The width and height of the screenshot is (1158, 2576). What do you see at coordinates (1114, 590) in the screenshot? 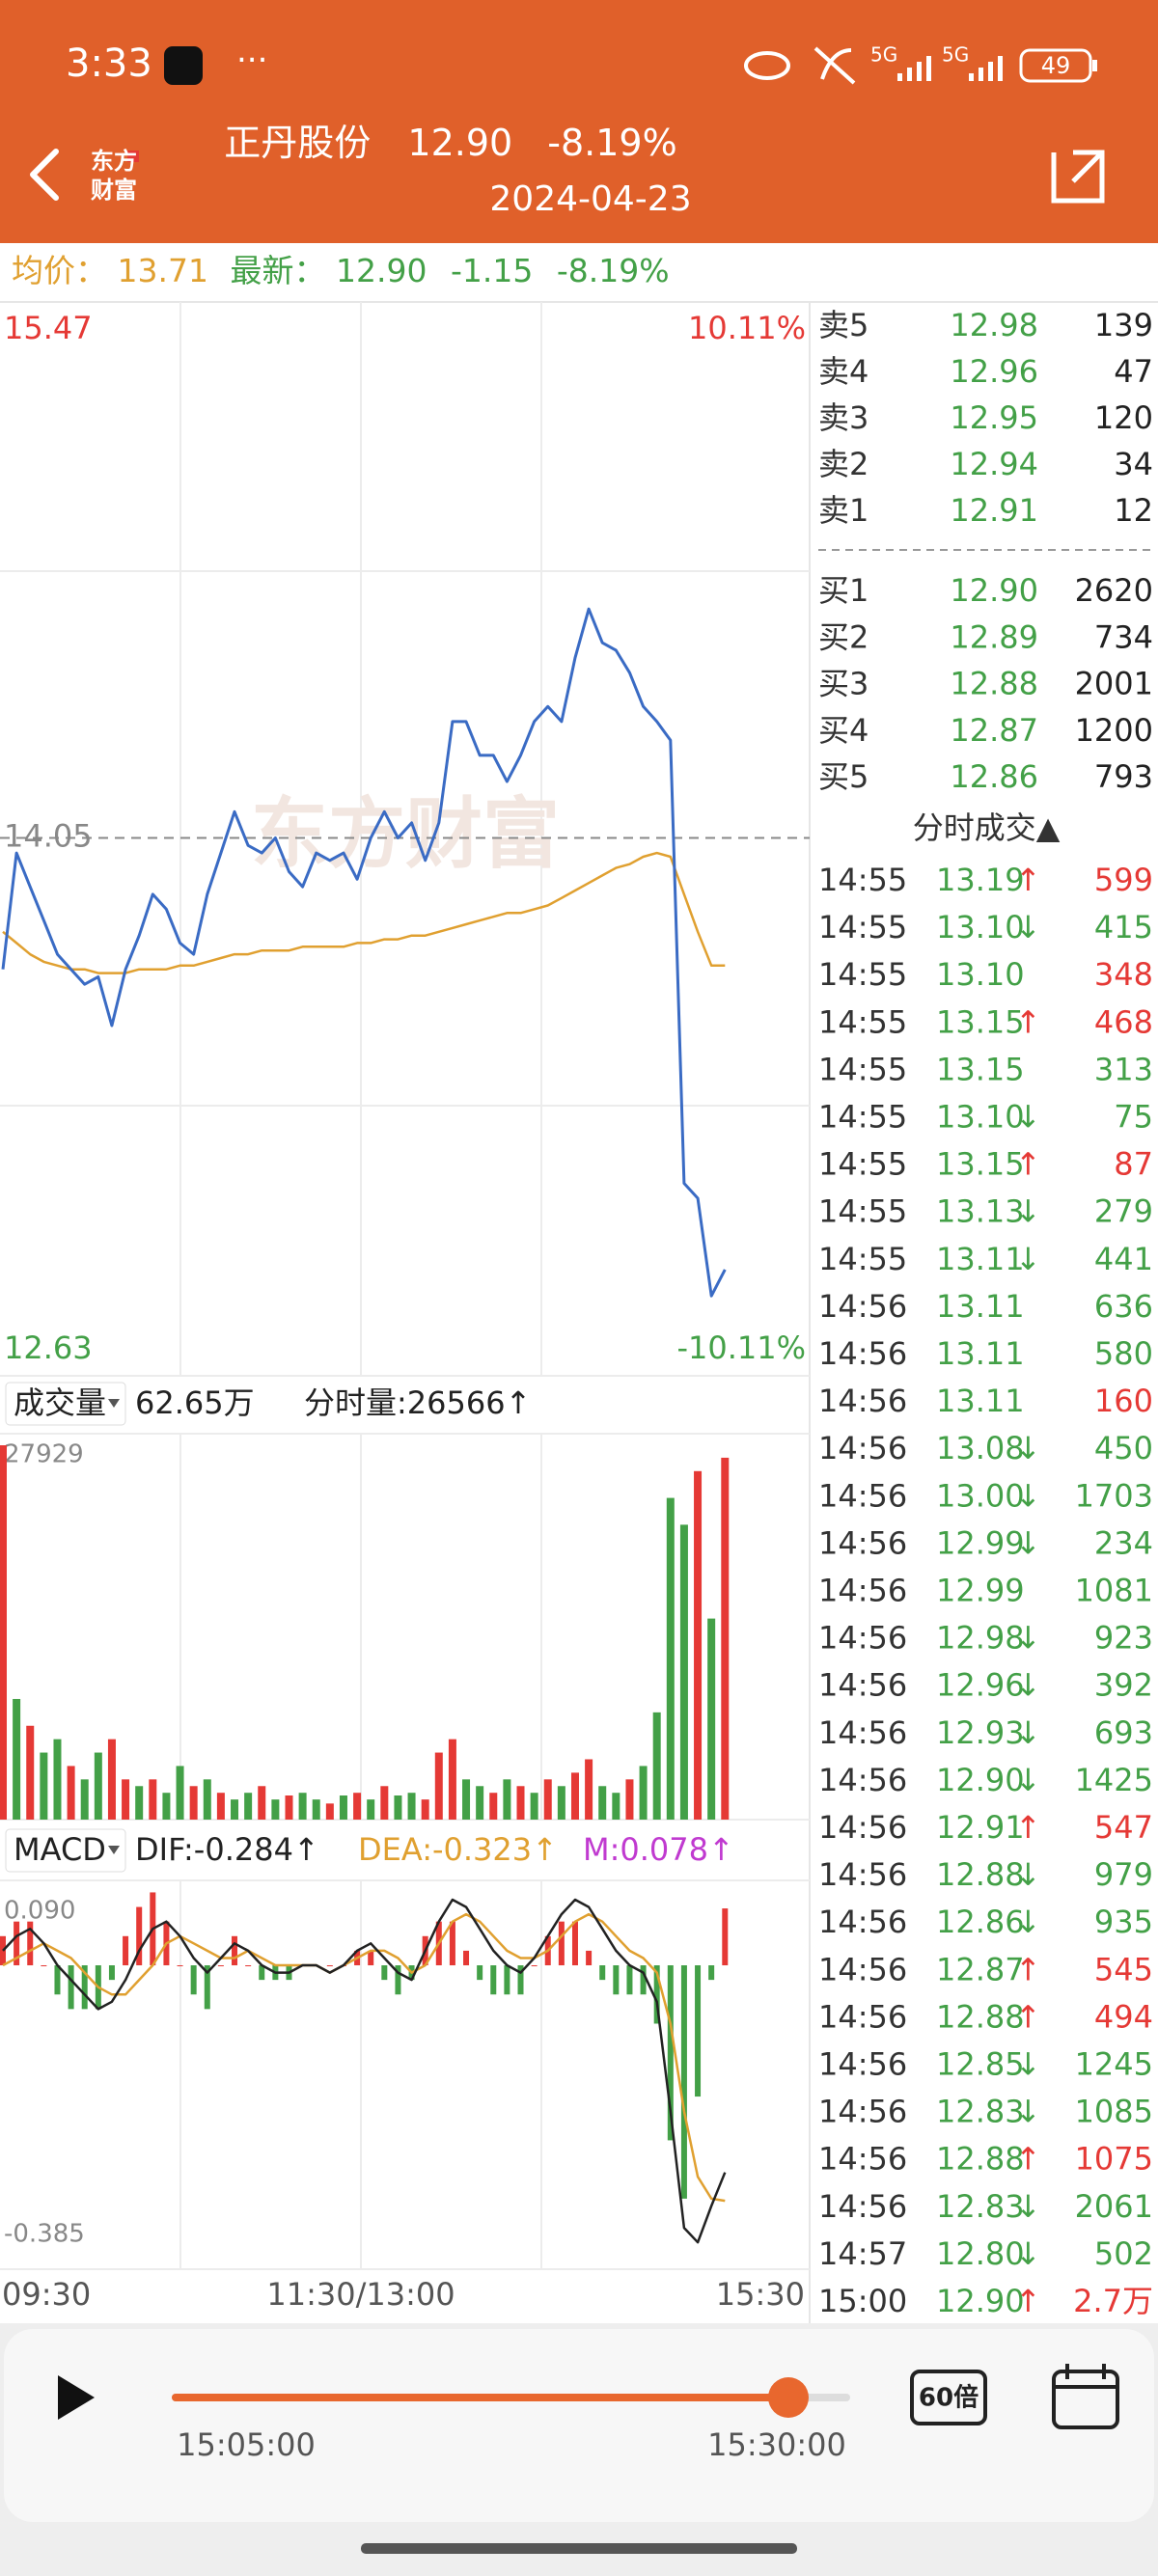
I see `book-volume: 2620` at bounding box center [1114, 590].